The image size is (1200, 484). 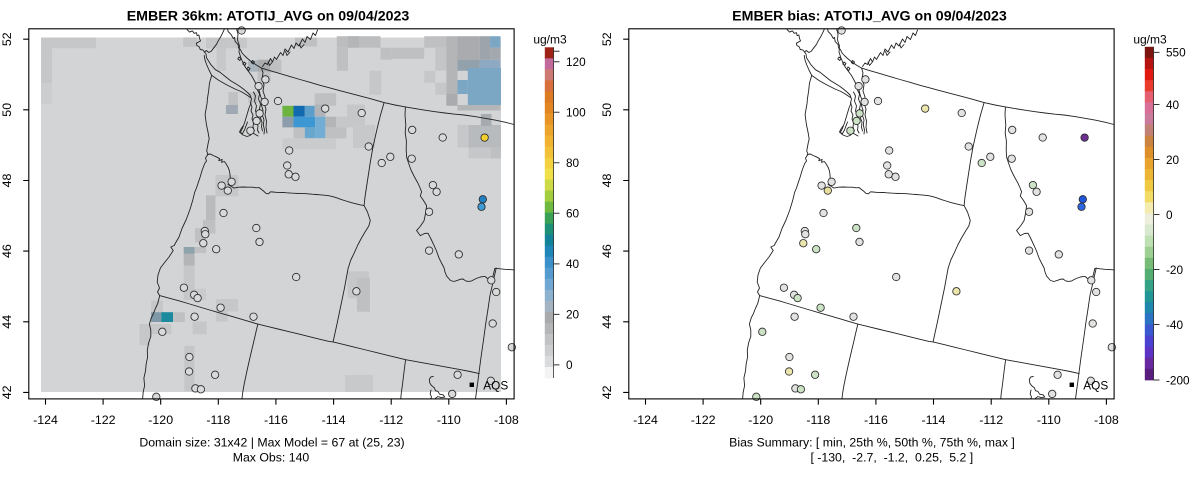 What do you see at coordinates (576, 113) in the screenshot?
I see `svg-text: 100` at bounding box center [576, 113].